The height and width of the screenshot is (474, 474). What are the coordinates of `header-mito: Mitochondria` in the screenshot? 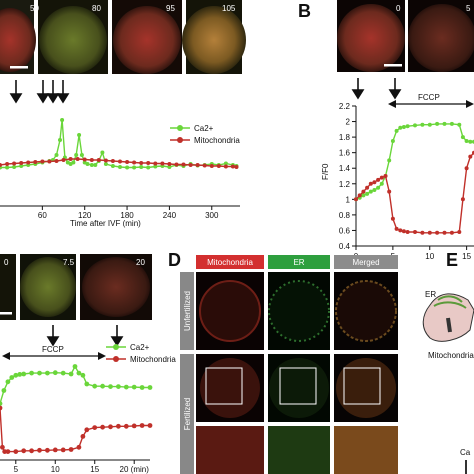 It's located at (230, 262).